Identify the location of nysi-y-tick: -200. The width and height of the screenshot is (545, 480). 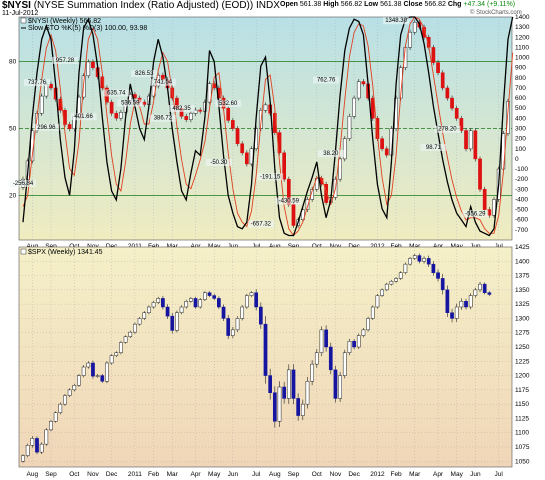
(521, 179).